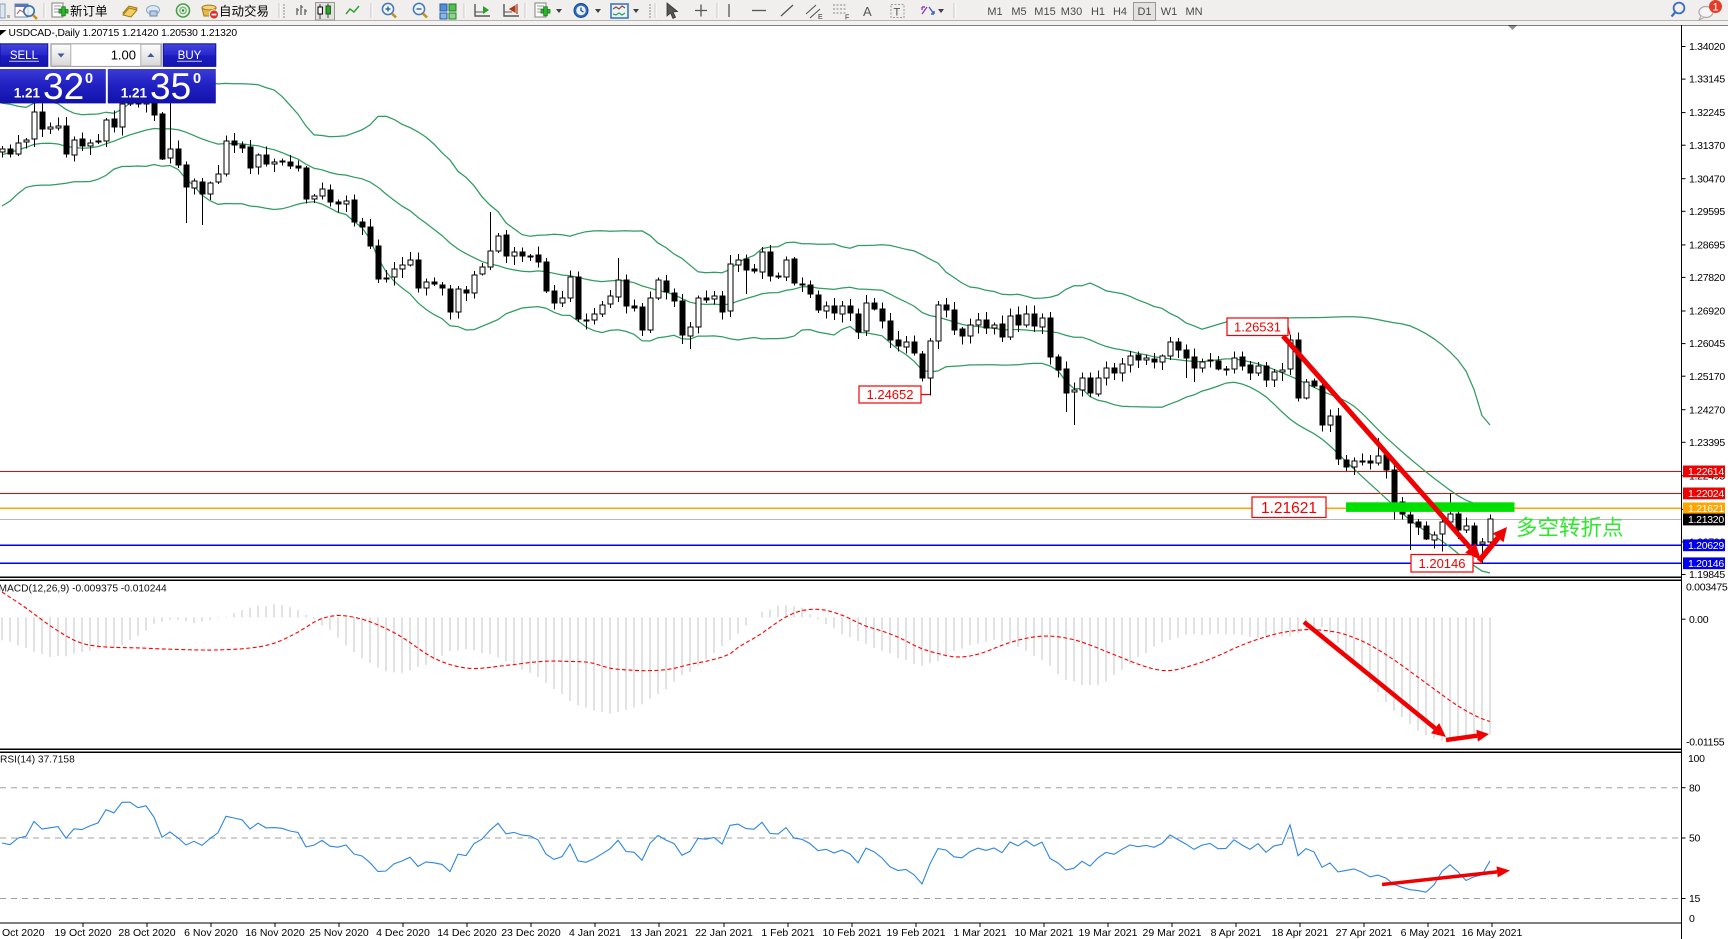  What do you see at coordinates (170, 86) in the screenshot?
I see `svg-text: 35` at bounding box center [170, 86].